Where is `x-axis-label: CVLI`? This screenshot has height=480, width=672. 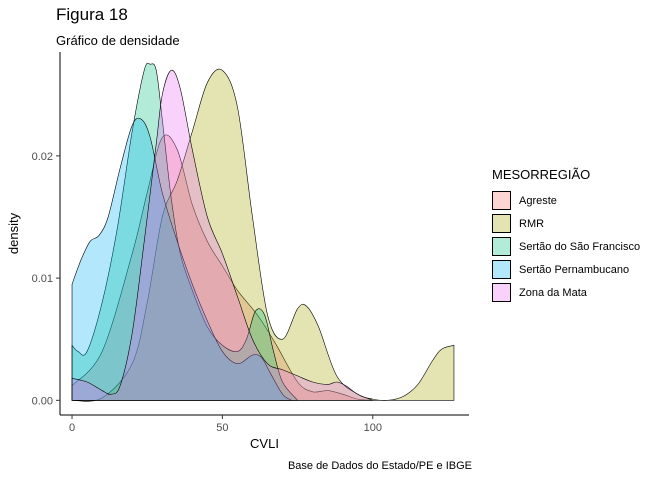
x-axis-label: CVLI is located at coordinates (264, 443).